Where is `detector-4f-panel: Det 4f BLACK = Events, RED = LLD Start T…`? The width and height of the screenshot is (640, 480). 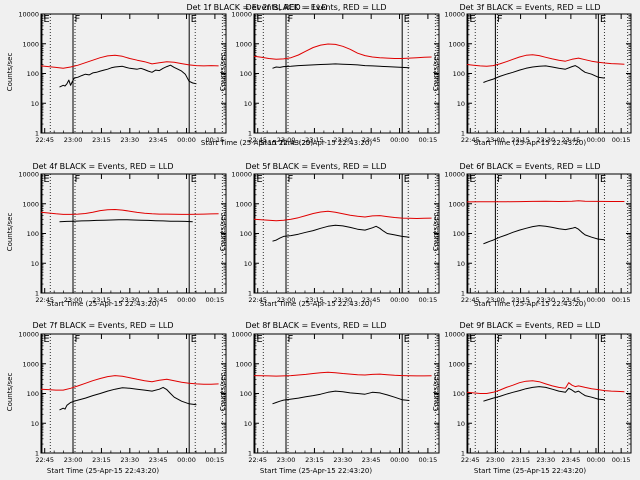
detector-4f-panel: Det 4f BLACK = Events, RED = LLD Start T… is located at coordinates (116, 235).